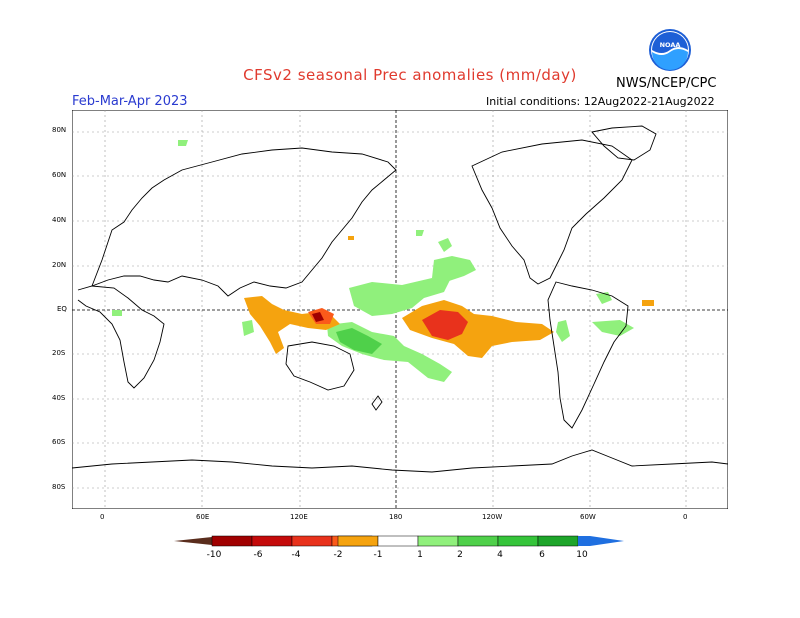 The width and height of the screenshot is (800, 618). I want to click on colorbar-label: 6, so click(542, 555).